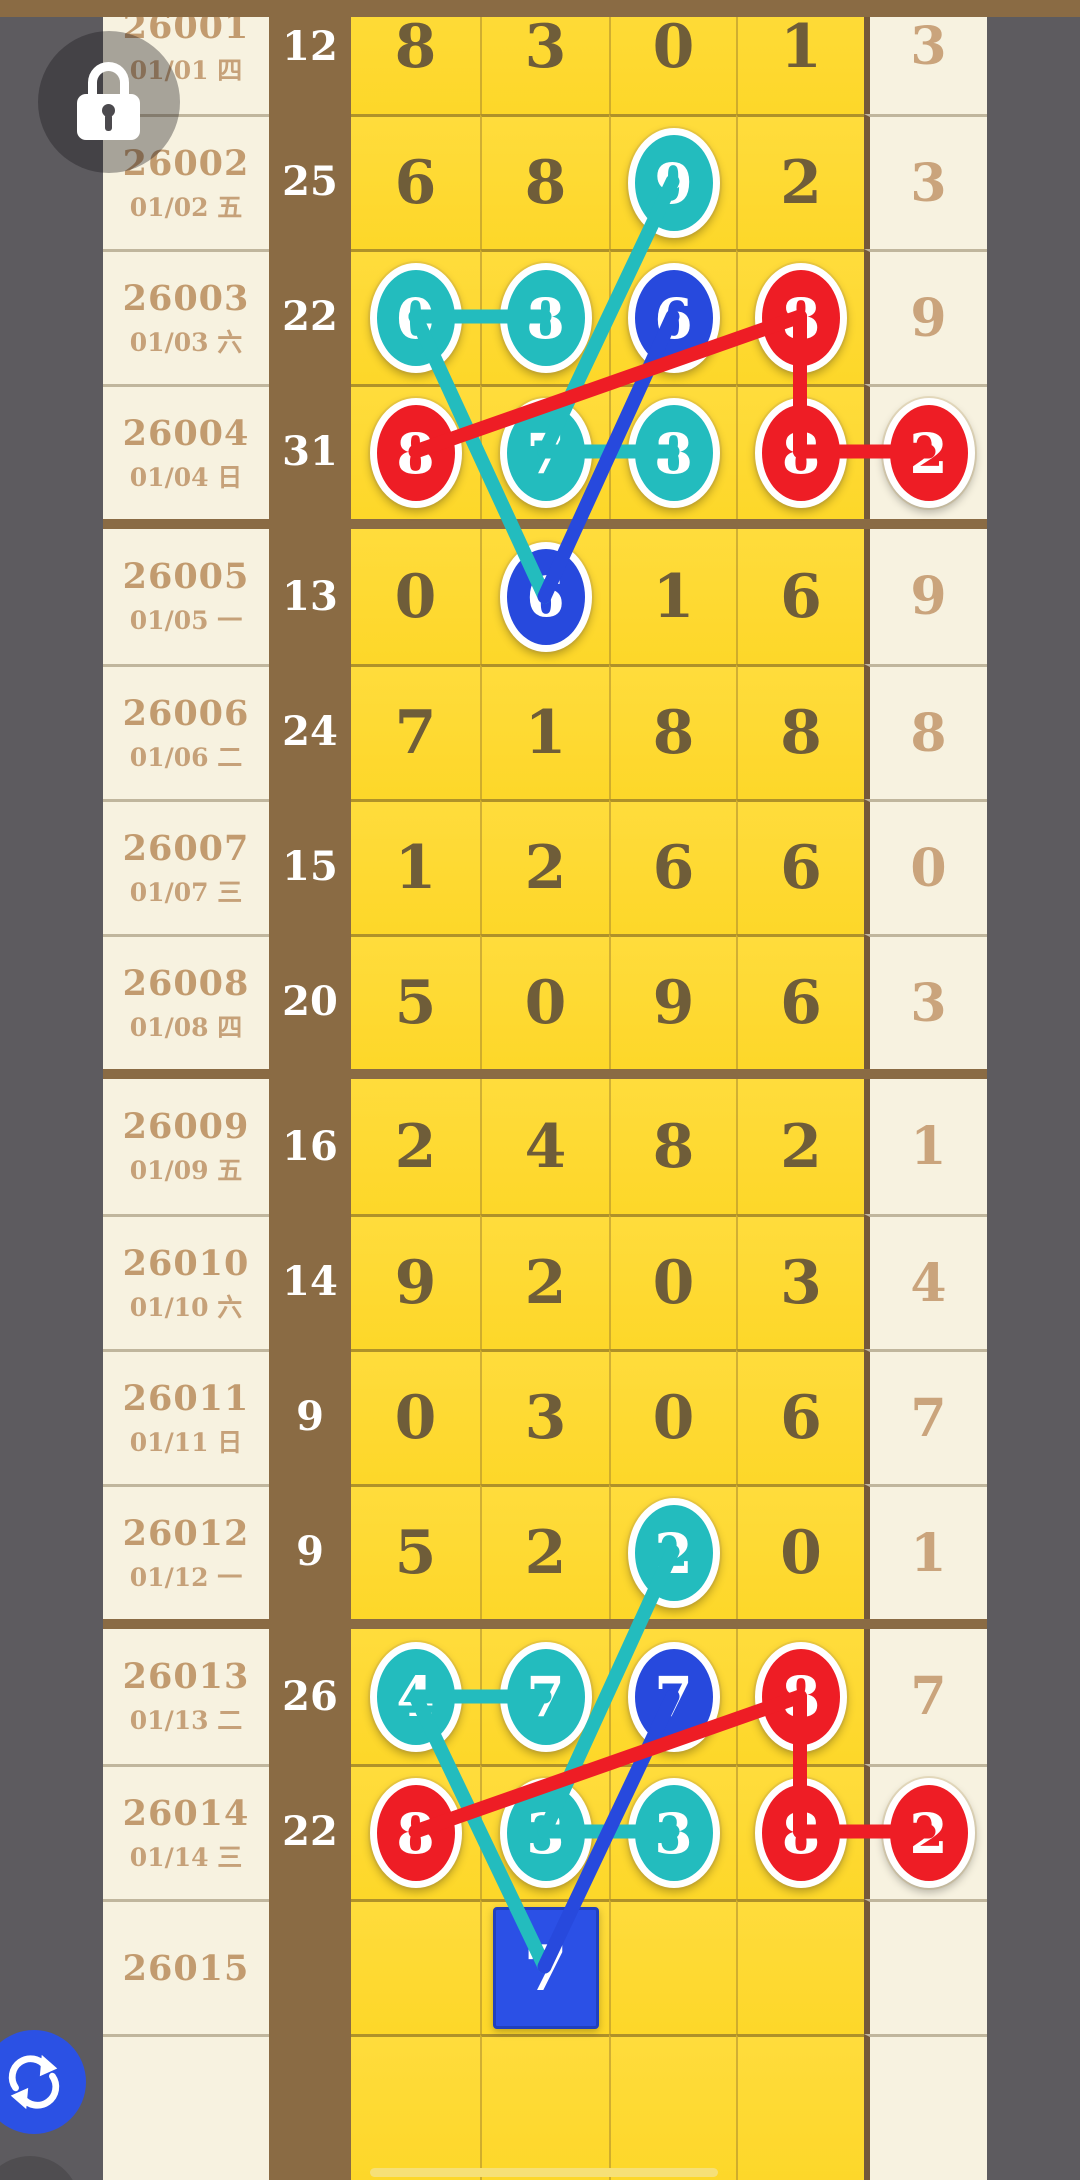 Image resolution: width=1080 pixels, height=2180 pixels. I want to click on scrollbar-thumb, so click(544, 2172).